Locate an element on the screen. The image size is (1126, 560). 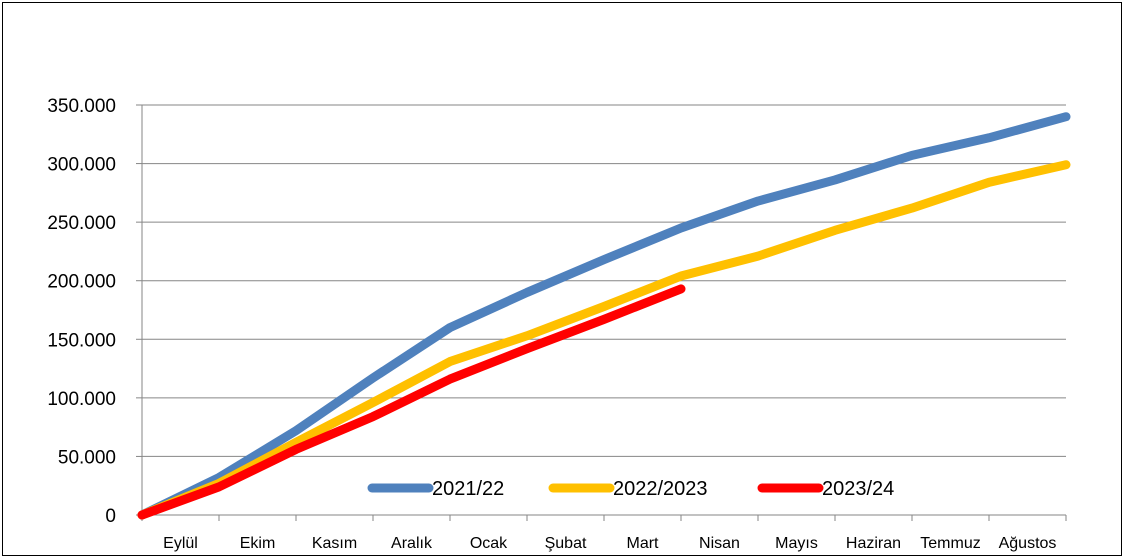
y-tick-label: 250.000 is located at coordinates (81, 223).